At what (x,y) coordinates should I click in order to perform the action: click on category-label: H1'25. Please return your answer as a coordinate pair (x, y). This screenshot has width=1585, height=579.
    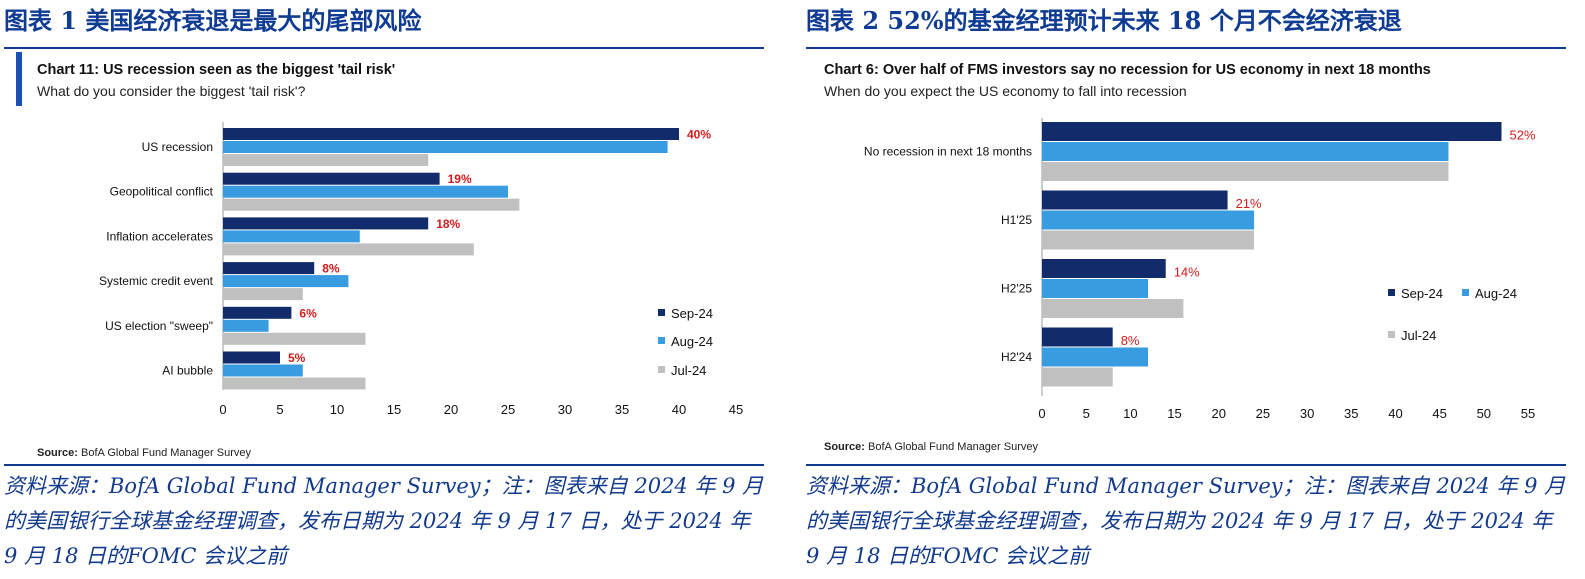
    Looking at the image, I should click on (1016, 220).